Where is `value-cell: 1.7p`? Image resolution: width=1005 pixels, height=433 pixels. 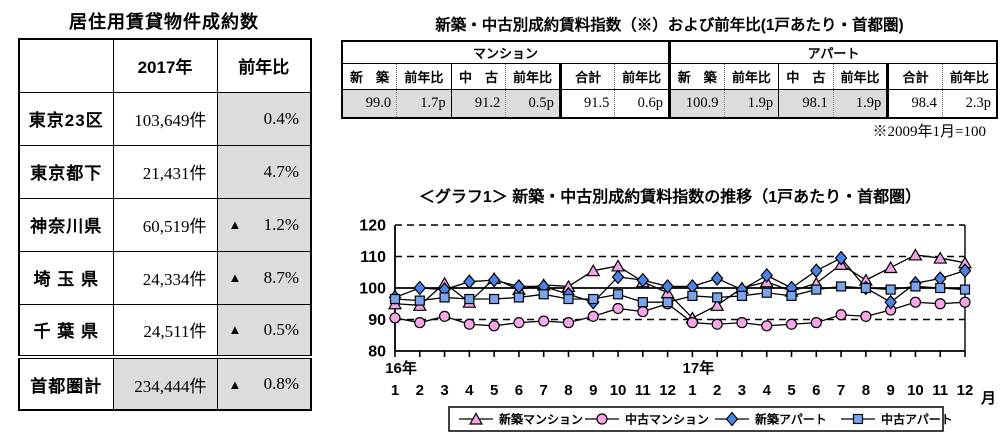
value-cell: 1.7p is located at coordinates (424, 103).